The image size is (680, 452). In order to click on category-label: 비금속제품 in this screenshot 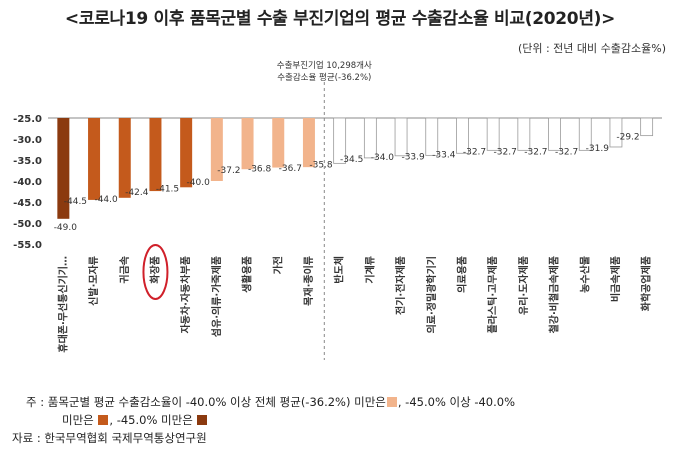, I will do `click(615, 279)`.